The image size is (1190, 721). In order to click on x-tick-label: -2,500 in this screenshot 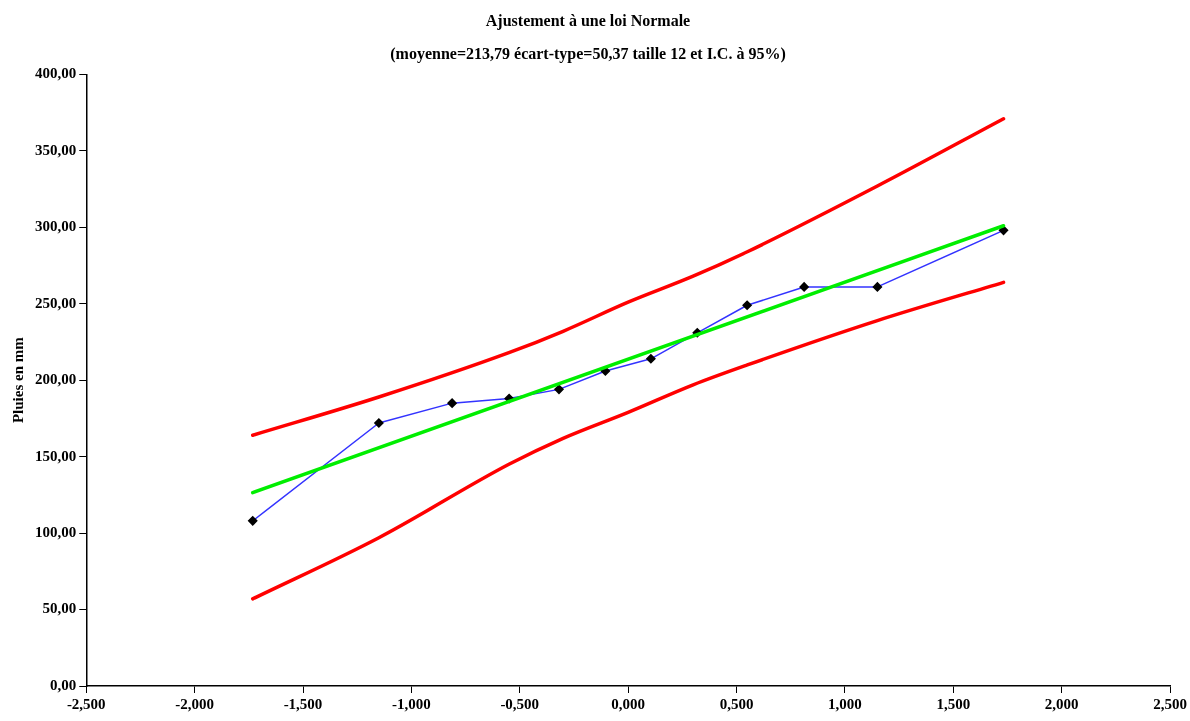, I will do `click(86, 703)`.